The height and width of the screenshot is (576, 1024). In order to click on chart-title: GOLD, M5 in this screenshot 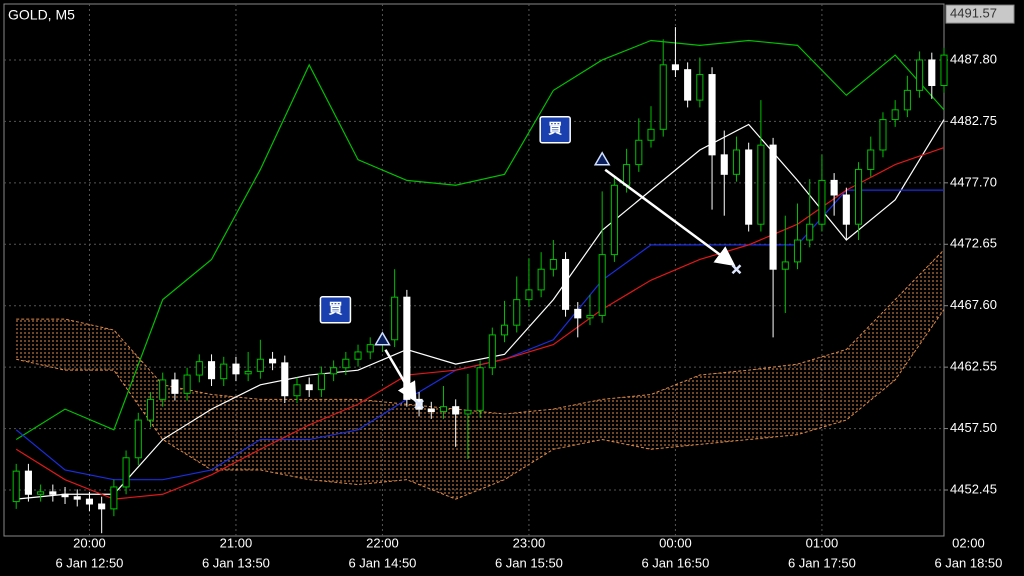, I will do `click(41, 15)`.